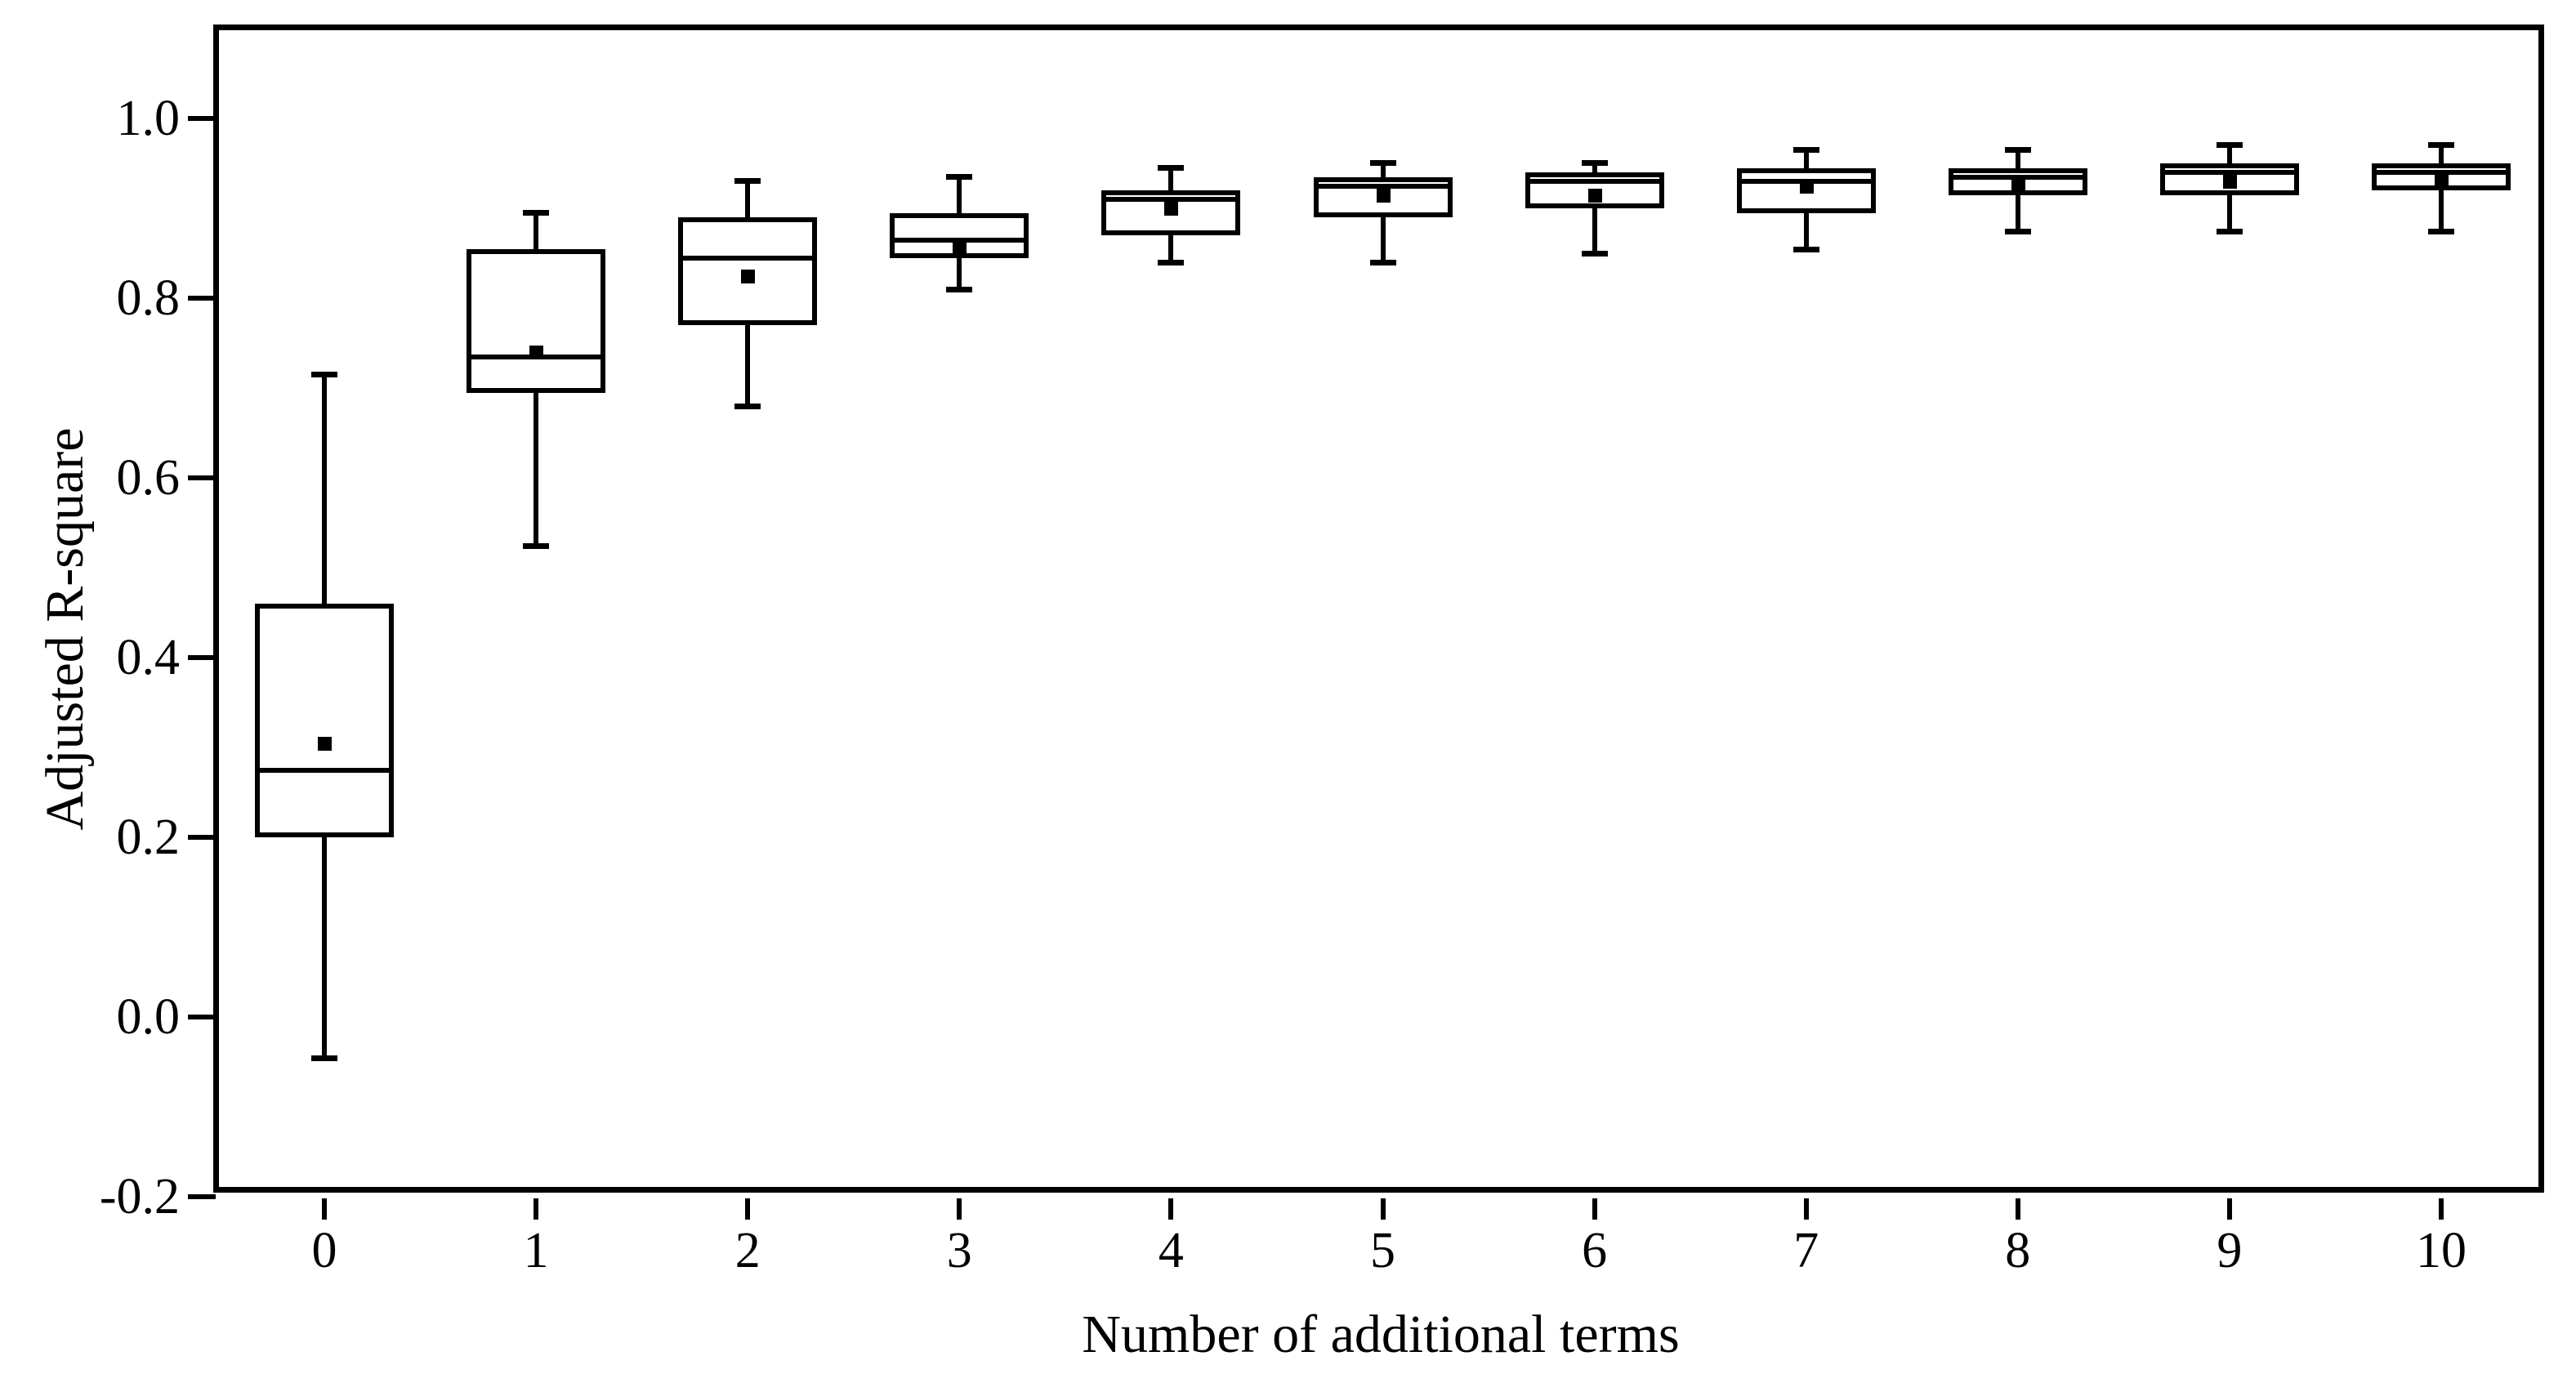  What do you see at coordinates (1595, 1250) in the screenshot?
I see `x-axis-tick-label: 6` at bounding box center [1595, 1250].